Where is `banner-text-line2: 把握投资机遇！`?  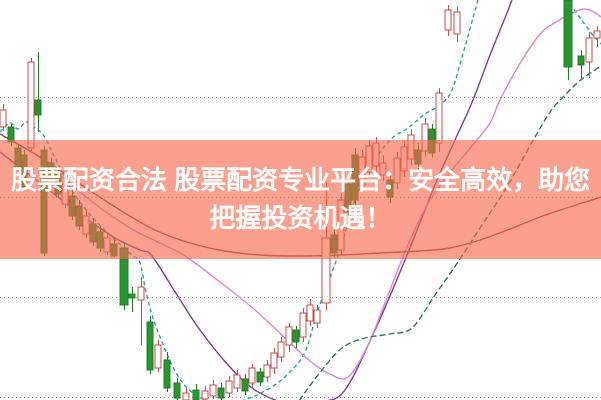 banner-text-line2: 把握投资机遇！ is located at coordinates (300, 218).